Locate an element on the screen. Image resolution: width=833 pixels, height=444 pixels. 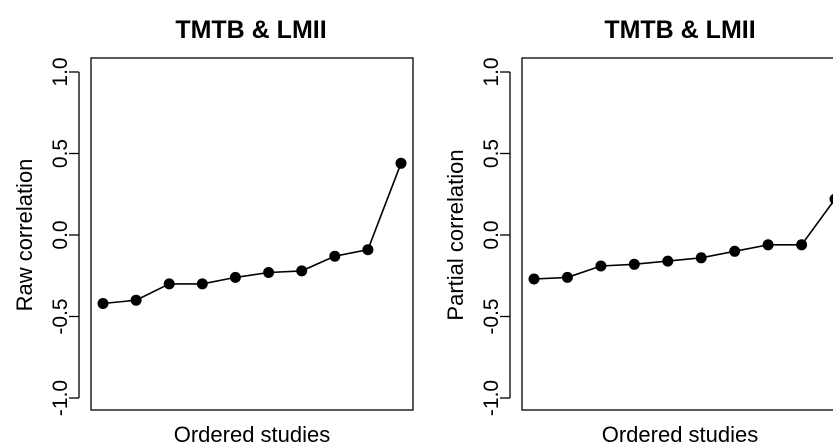
y-axis-label: Raw correlation is located at coordinates (24, 235).